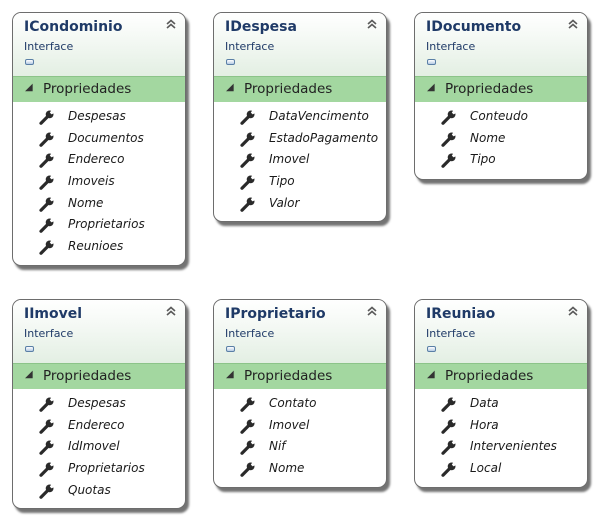 This screenshot has height=521, width=598. I want to click on property-item: Intervenientes, so click(501, 448).